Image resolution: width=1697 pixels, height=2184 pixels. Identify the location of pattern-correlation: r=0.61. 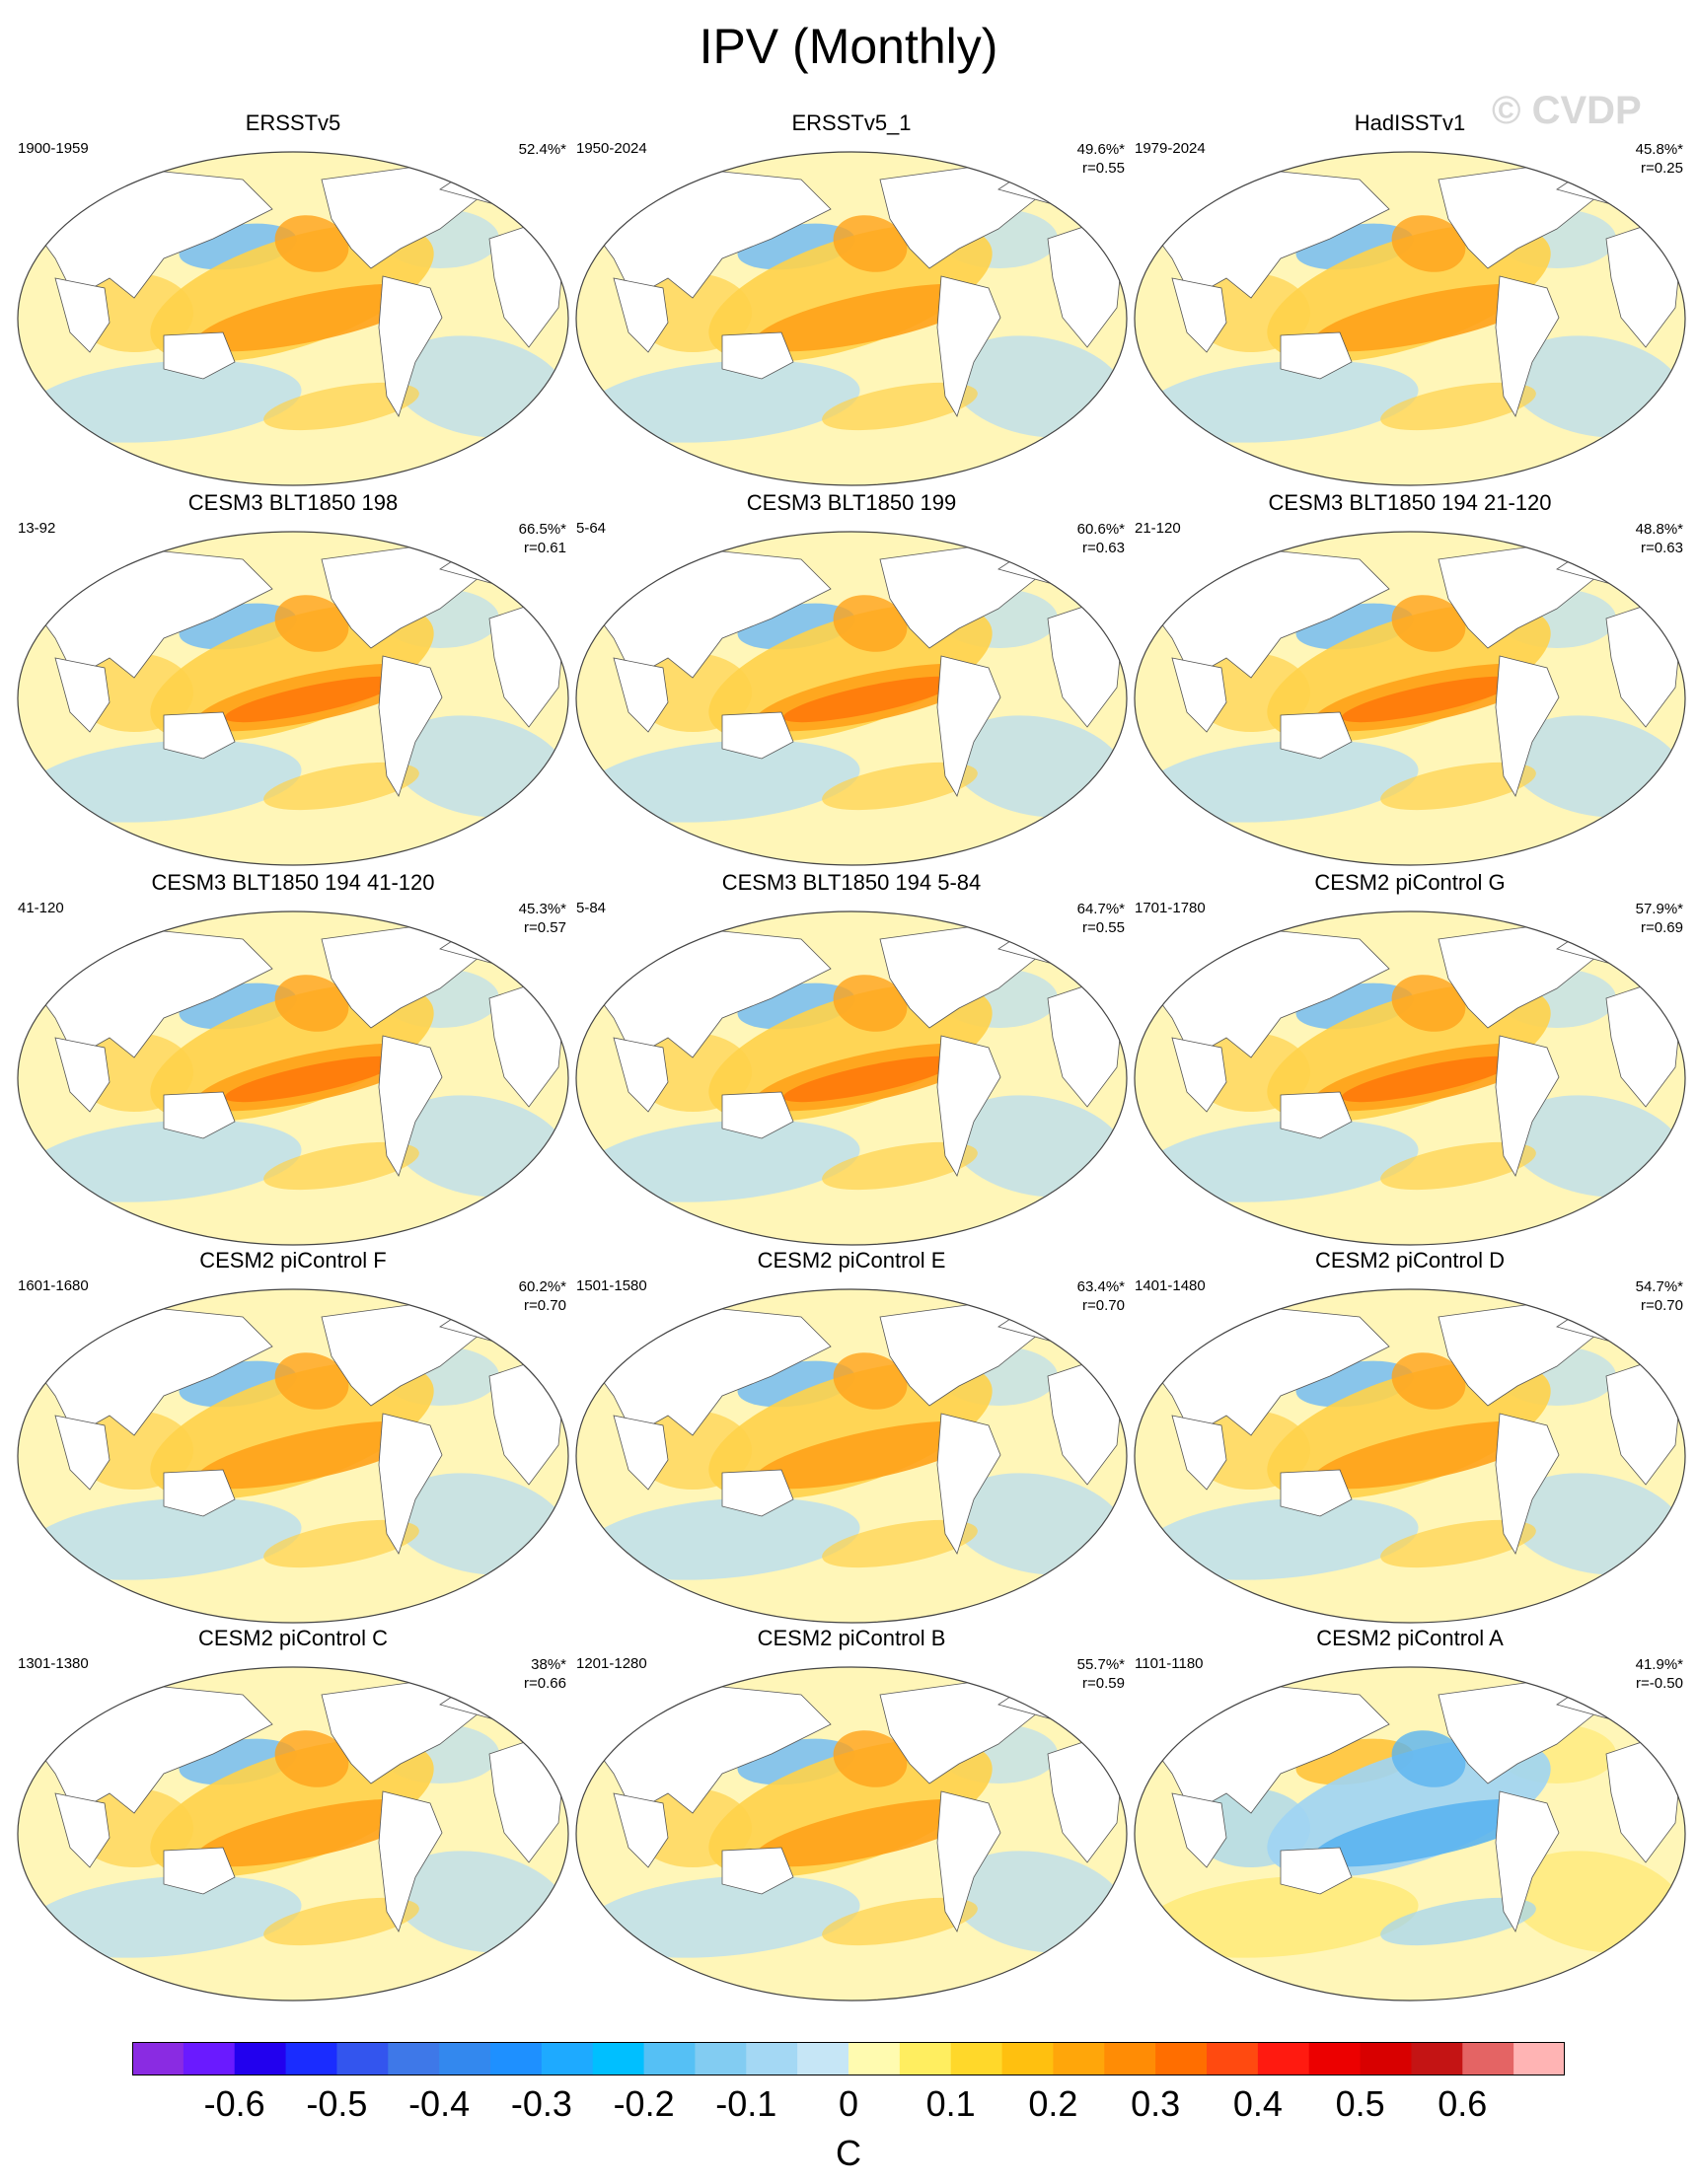
(545, 548).